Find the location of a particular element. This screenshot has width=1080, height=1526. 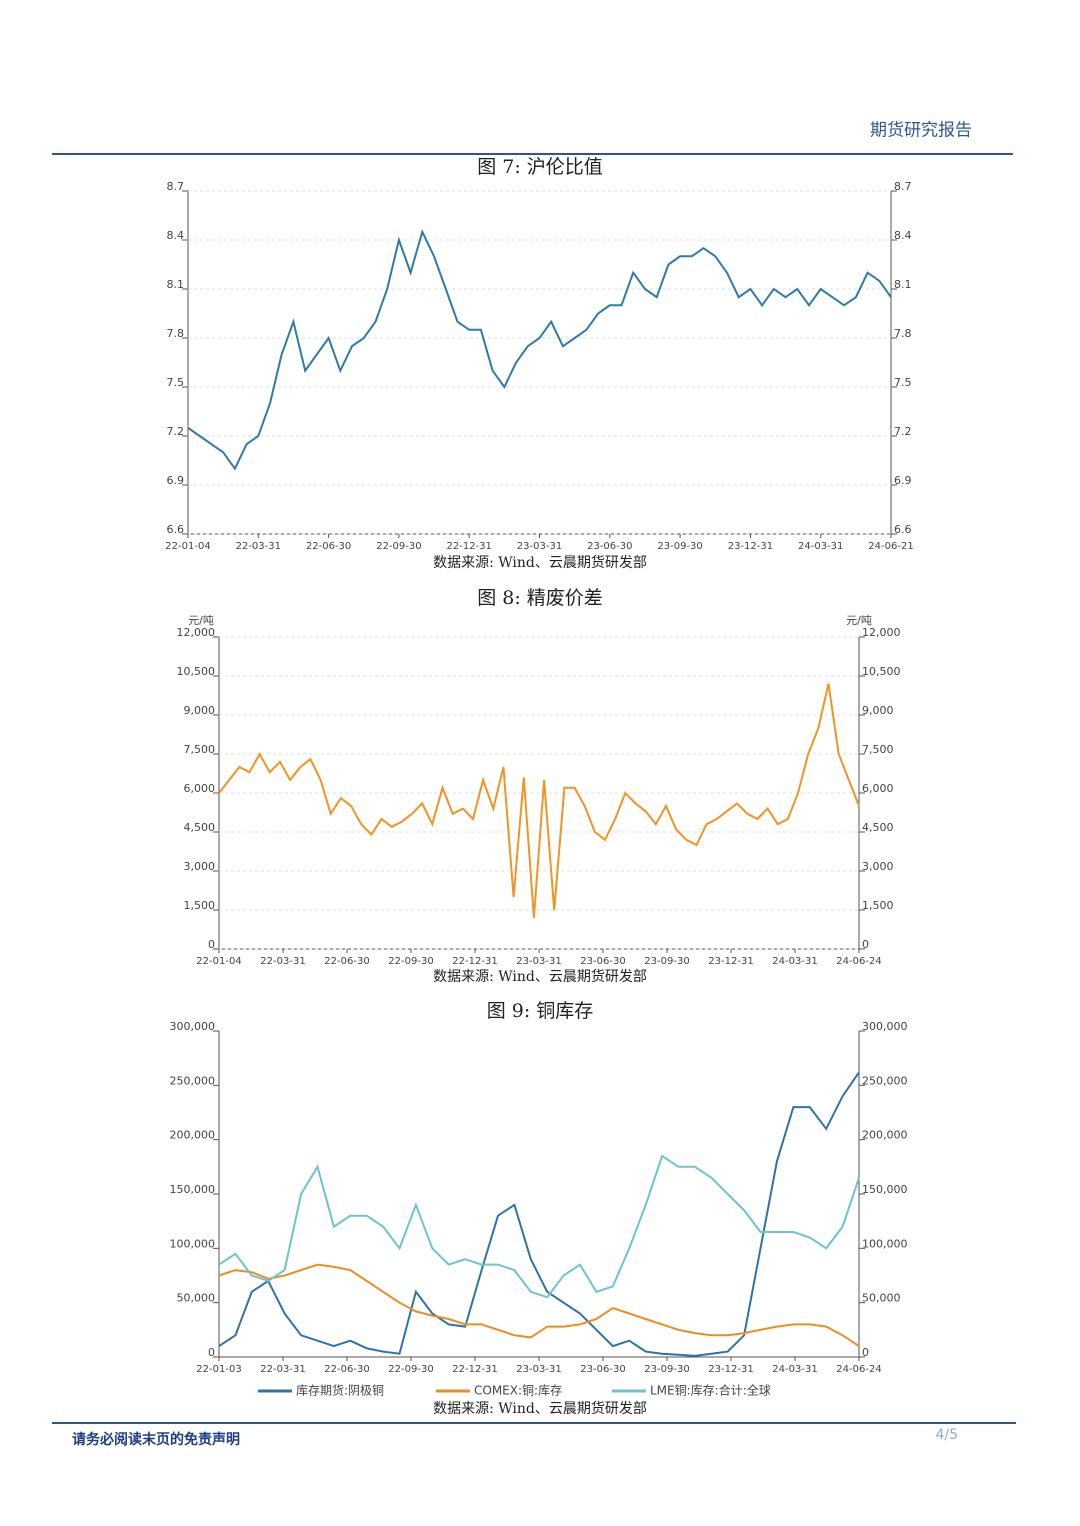

chart-title: 图 8: 精废价差 is located at coordinates (540, 598).